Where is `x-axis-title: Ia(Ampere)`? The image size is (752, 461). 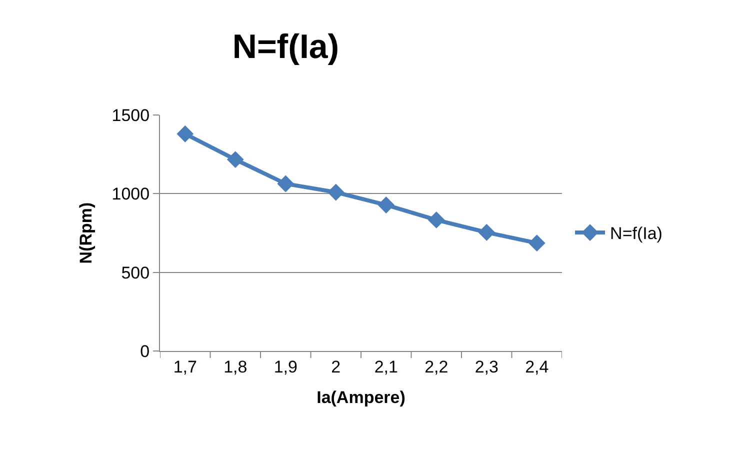 x-axis-title: Ia(Ampere) is located at coordinates (361, 397).